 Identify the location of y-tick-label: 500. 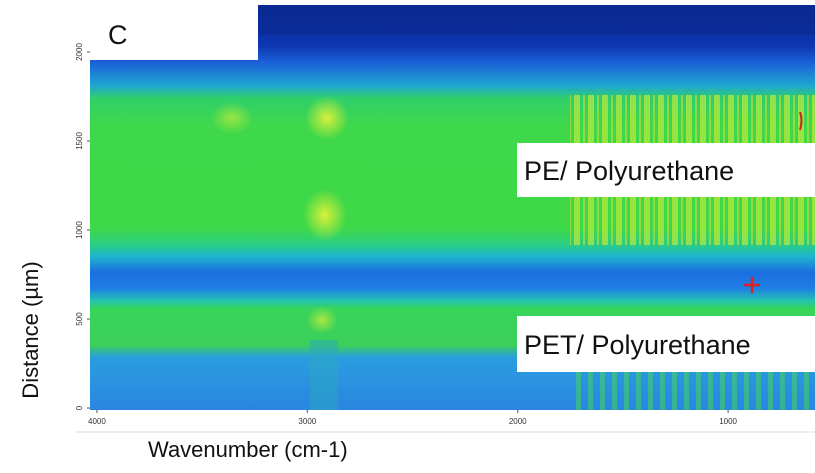
(79, 319).